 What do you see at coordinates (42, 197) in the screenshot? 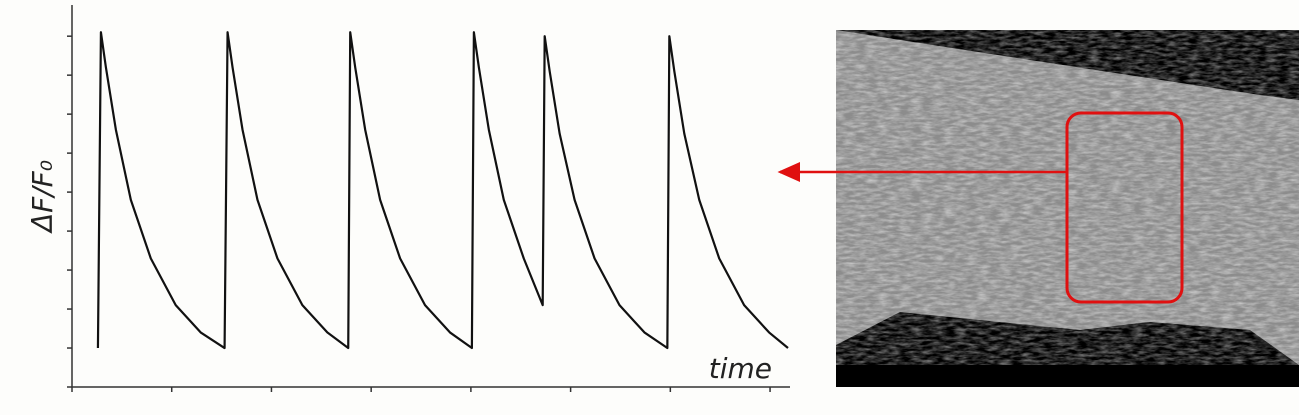
I see `y-axis-label: ΔF/F₀` at bounding box center [42, 197].